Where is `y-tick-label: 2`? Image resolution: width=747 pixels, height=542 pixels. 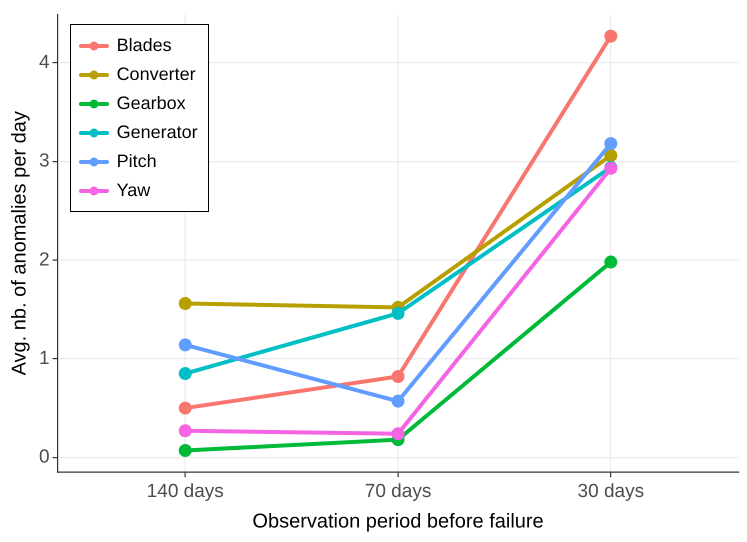 y-tick-label: 2 is located at coordinates (44, 259).